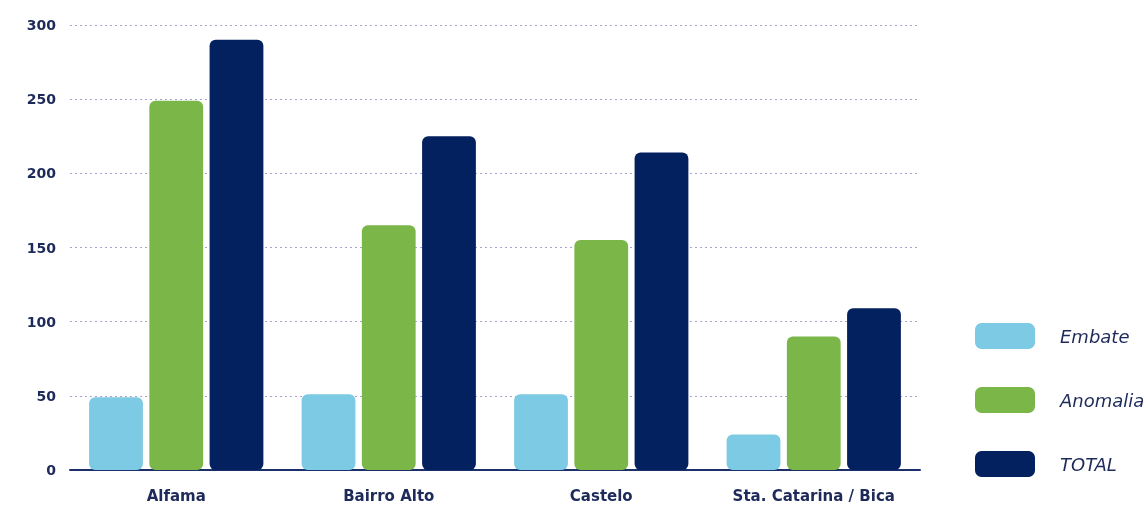  I want to click on y-tick-label: 50, so click(46, 395).